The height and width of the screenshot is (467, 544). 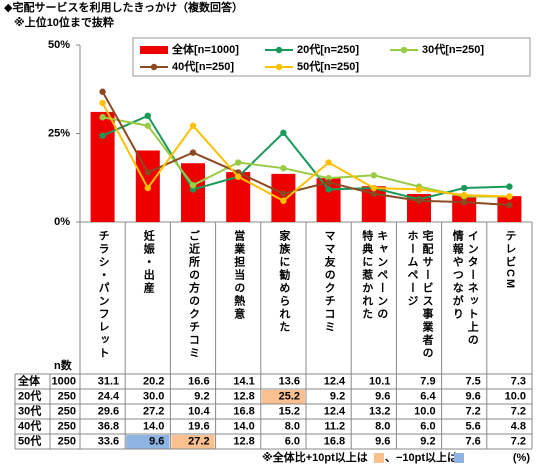 I want to click on n-label: n数, so click(x=63, y=365).